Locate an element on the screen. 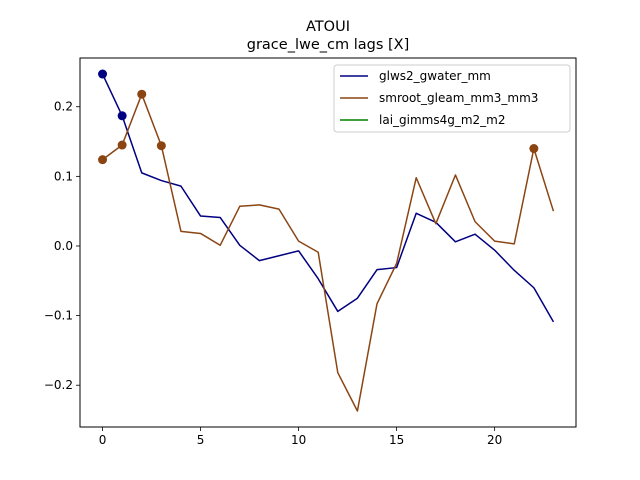 The width and height of the screenshot is (640, 480). chart-title: ATOUI is located at coordinates (328, 27).